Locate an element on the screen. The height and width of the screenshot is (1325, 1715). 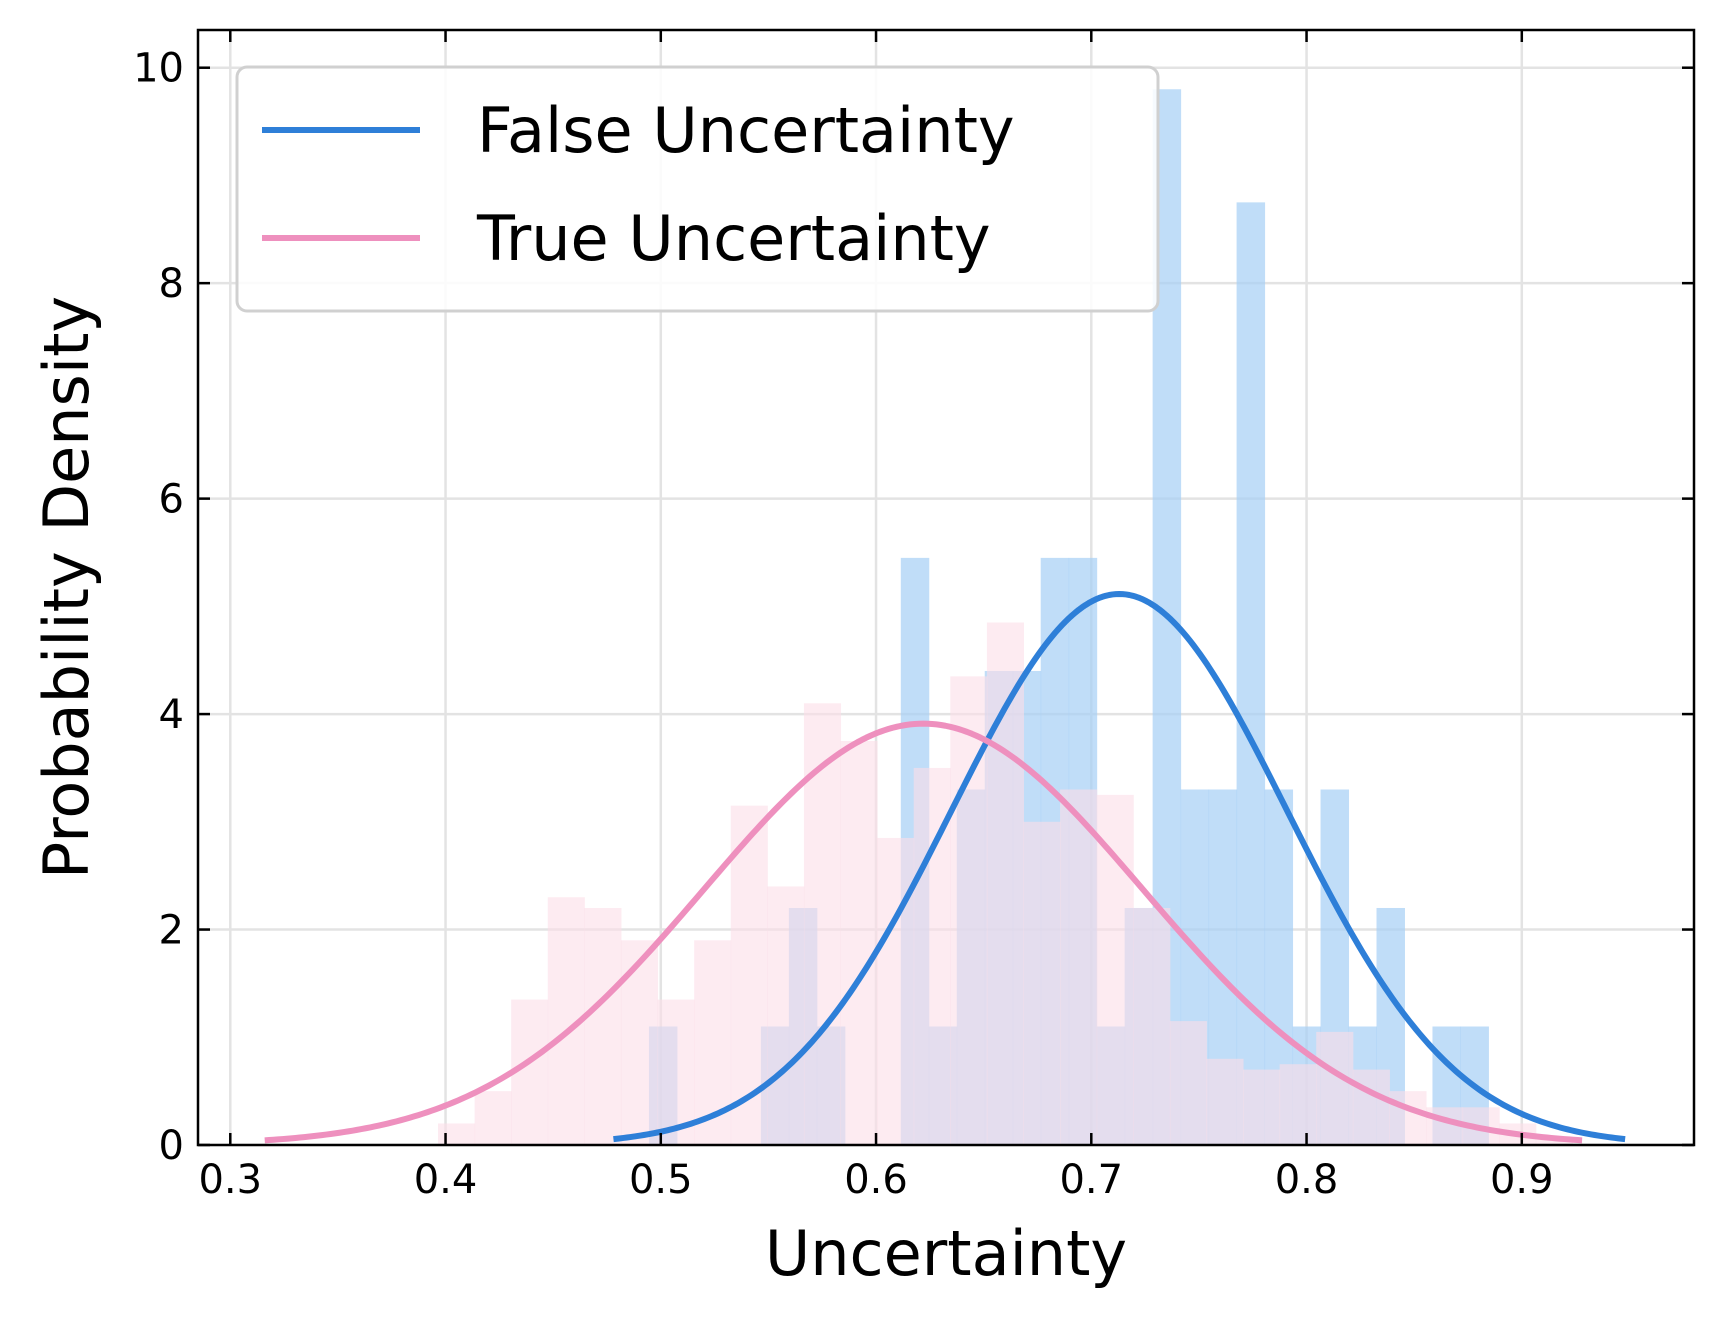
legend-box is located at coordinates (697, 189).